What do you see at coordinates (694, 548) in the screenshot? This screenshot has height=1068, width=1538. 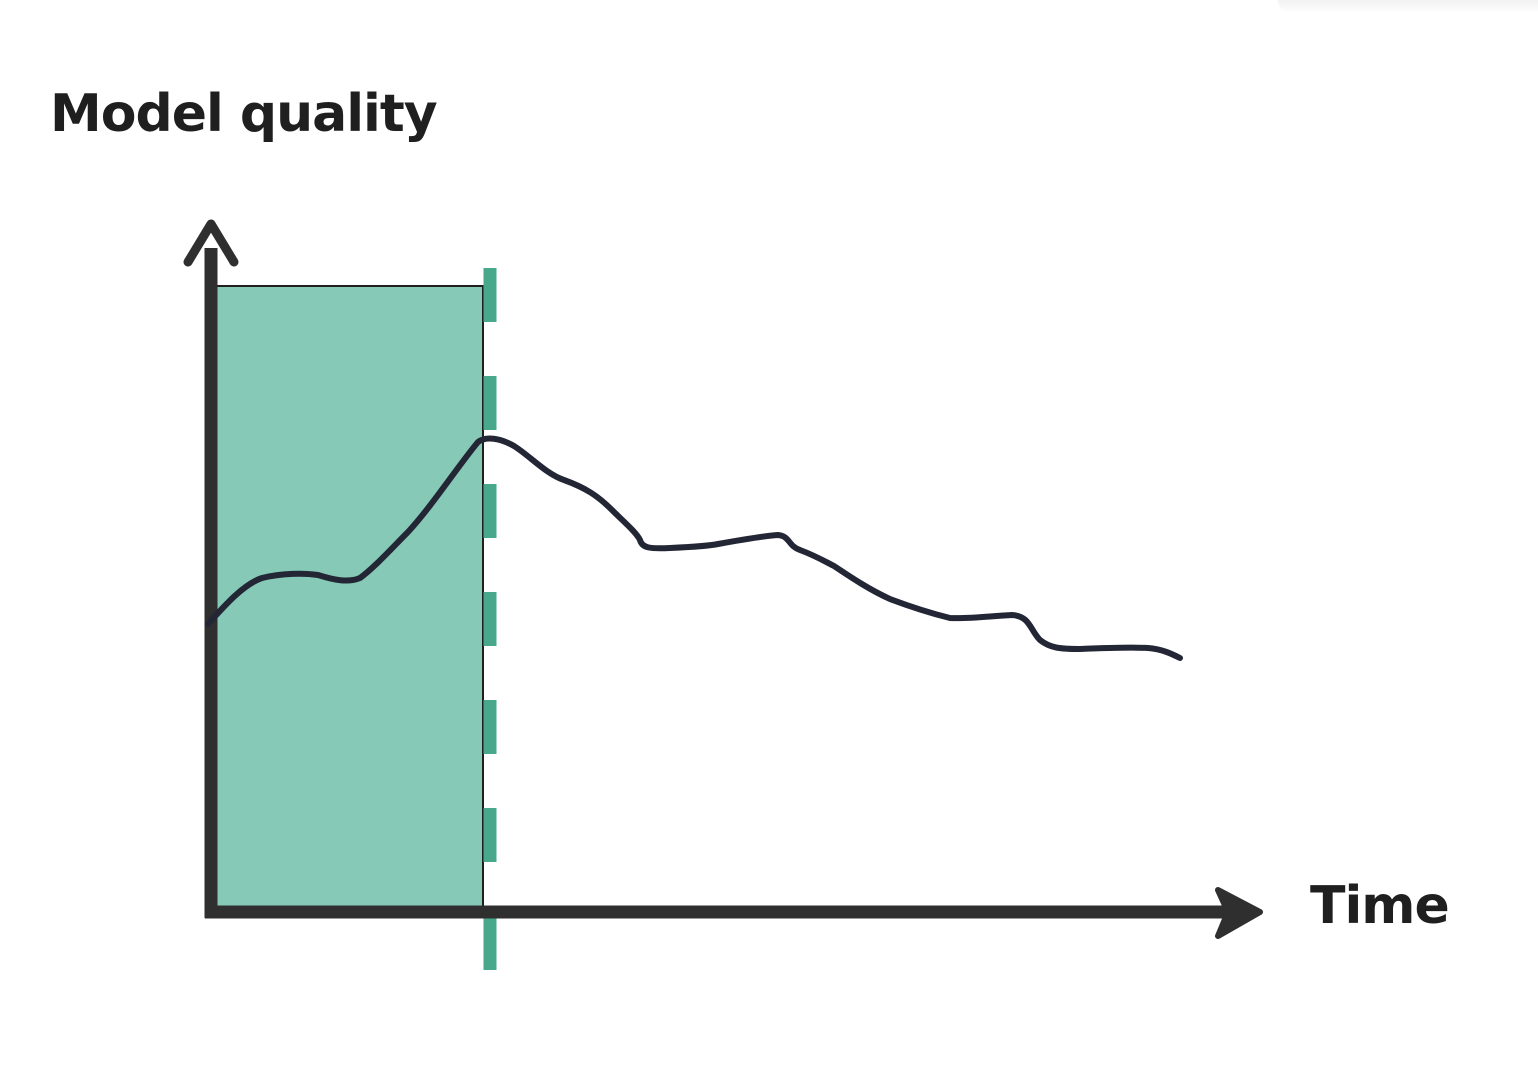 I see `quality-curve` at bounding box center [694, 548].